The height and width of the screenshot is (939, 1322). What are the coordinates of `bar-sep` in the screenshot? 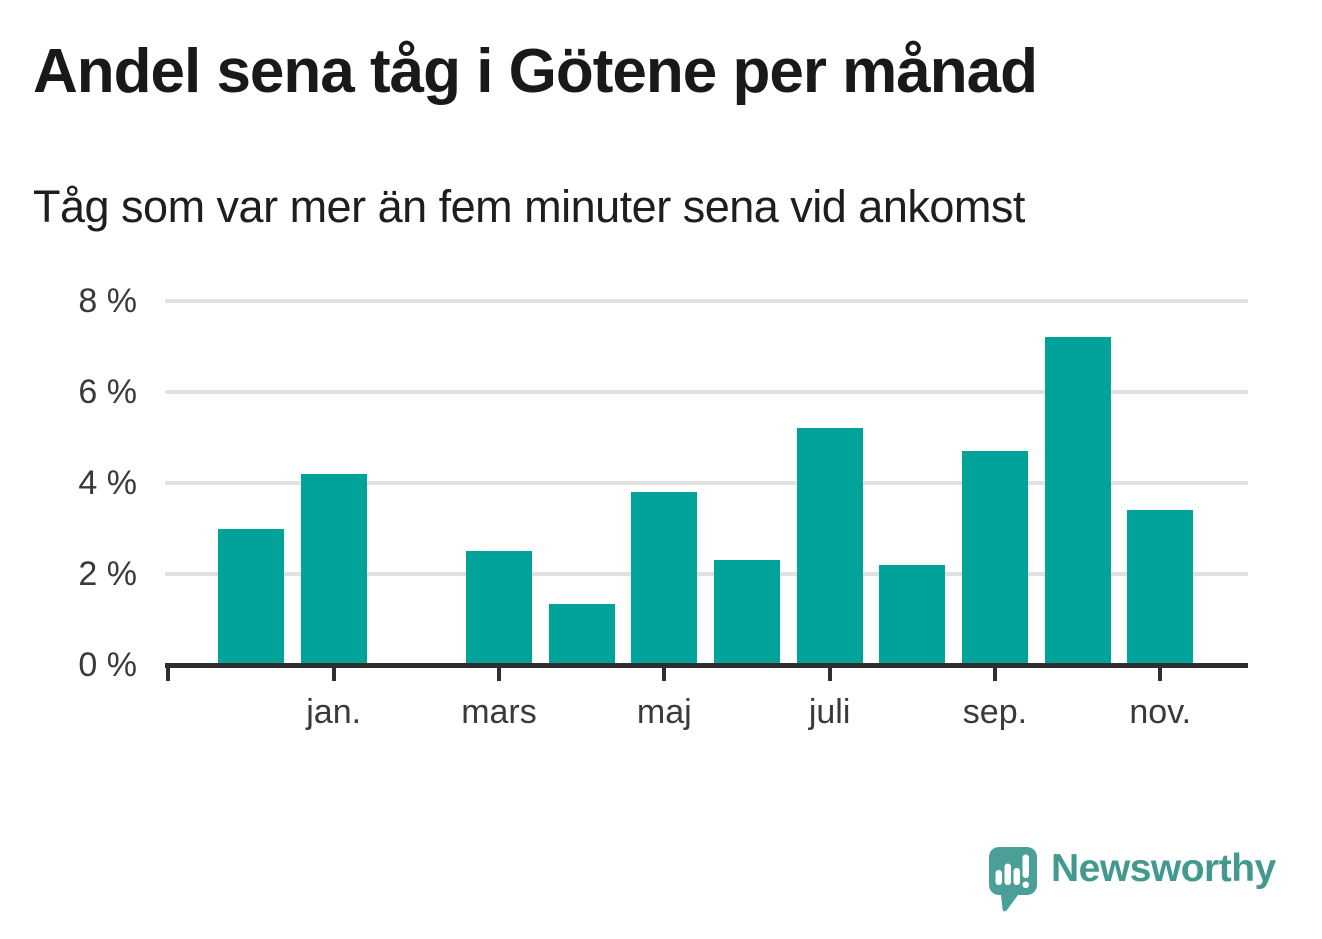 It's located at (994, 558).